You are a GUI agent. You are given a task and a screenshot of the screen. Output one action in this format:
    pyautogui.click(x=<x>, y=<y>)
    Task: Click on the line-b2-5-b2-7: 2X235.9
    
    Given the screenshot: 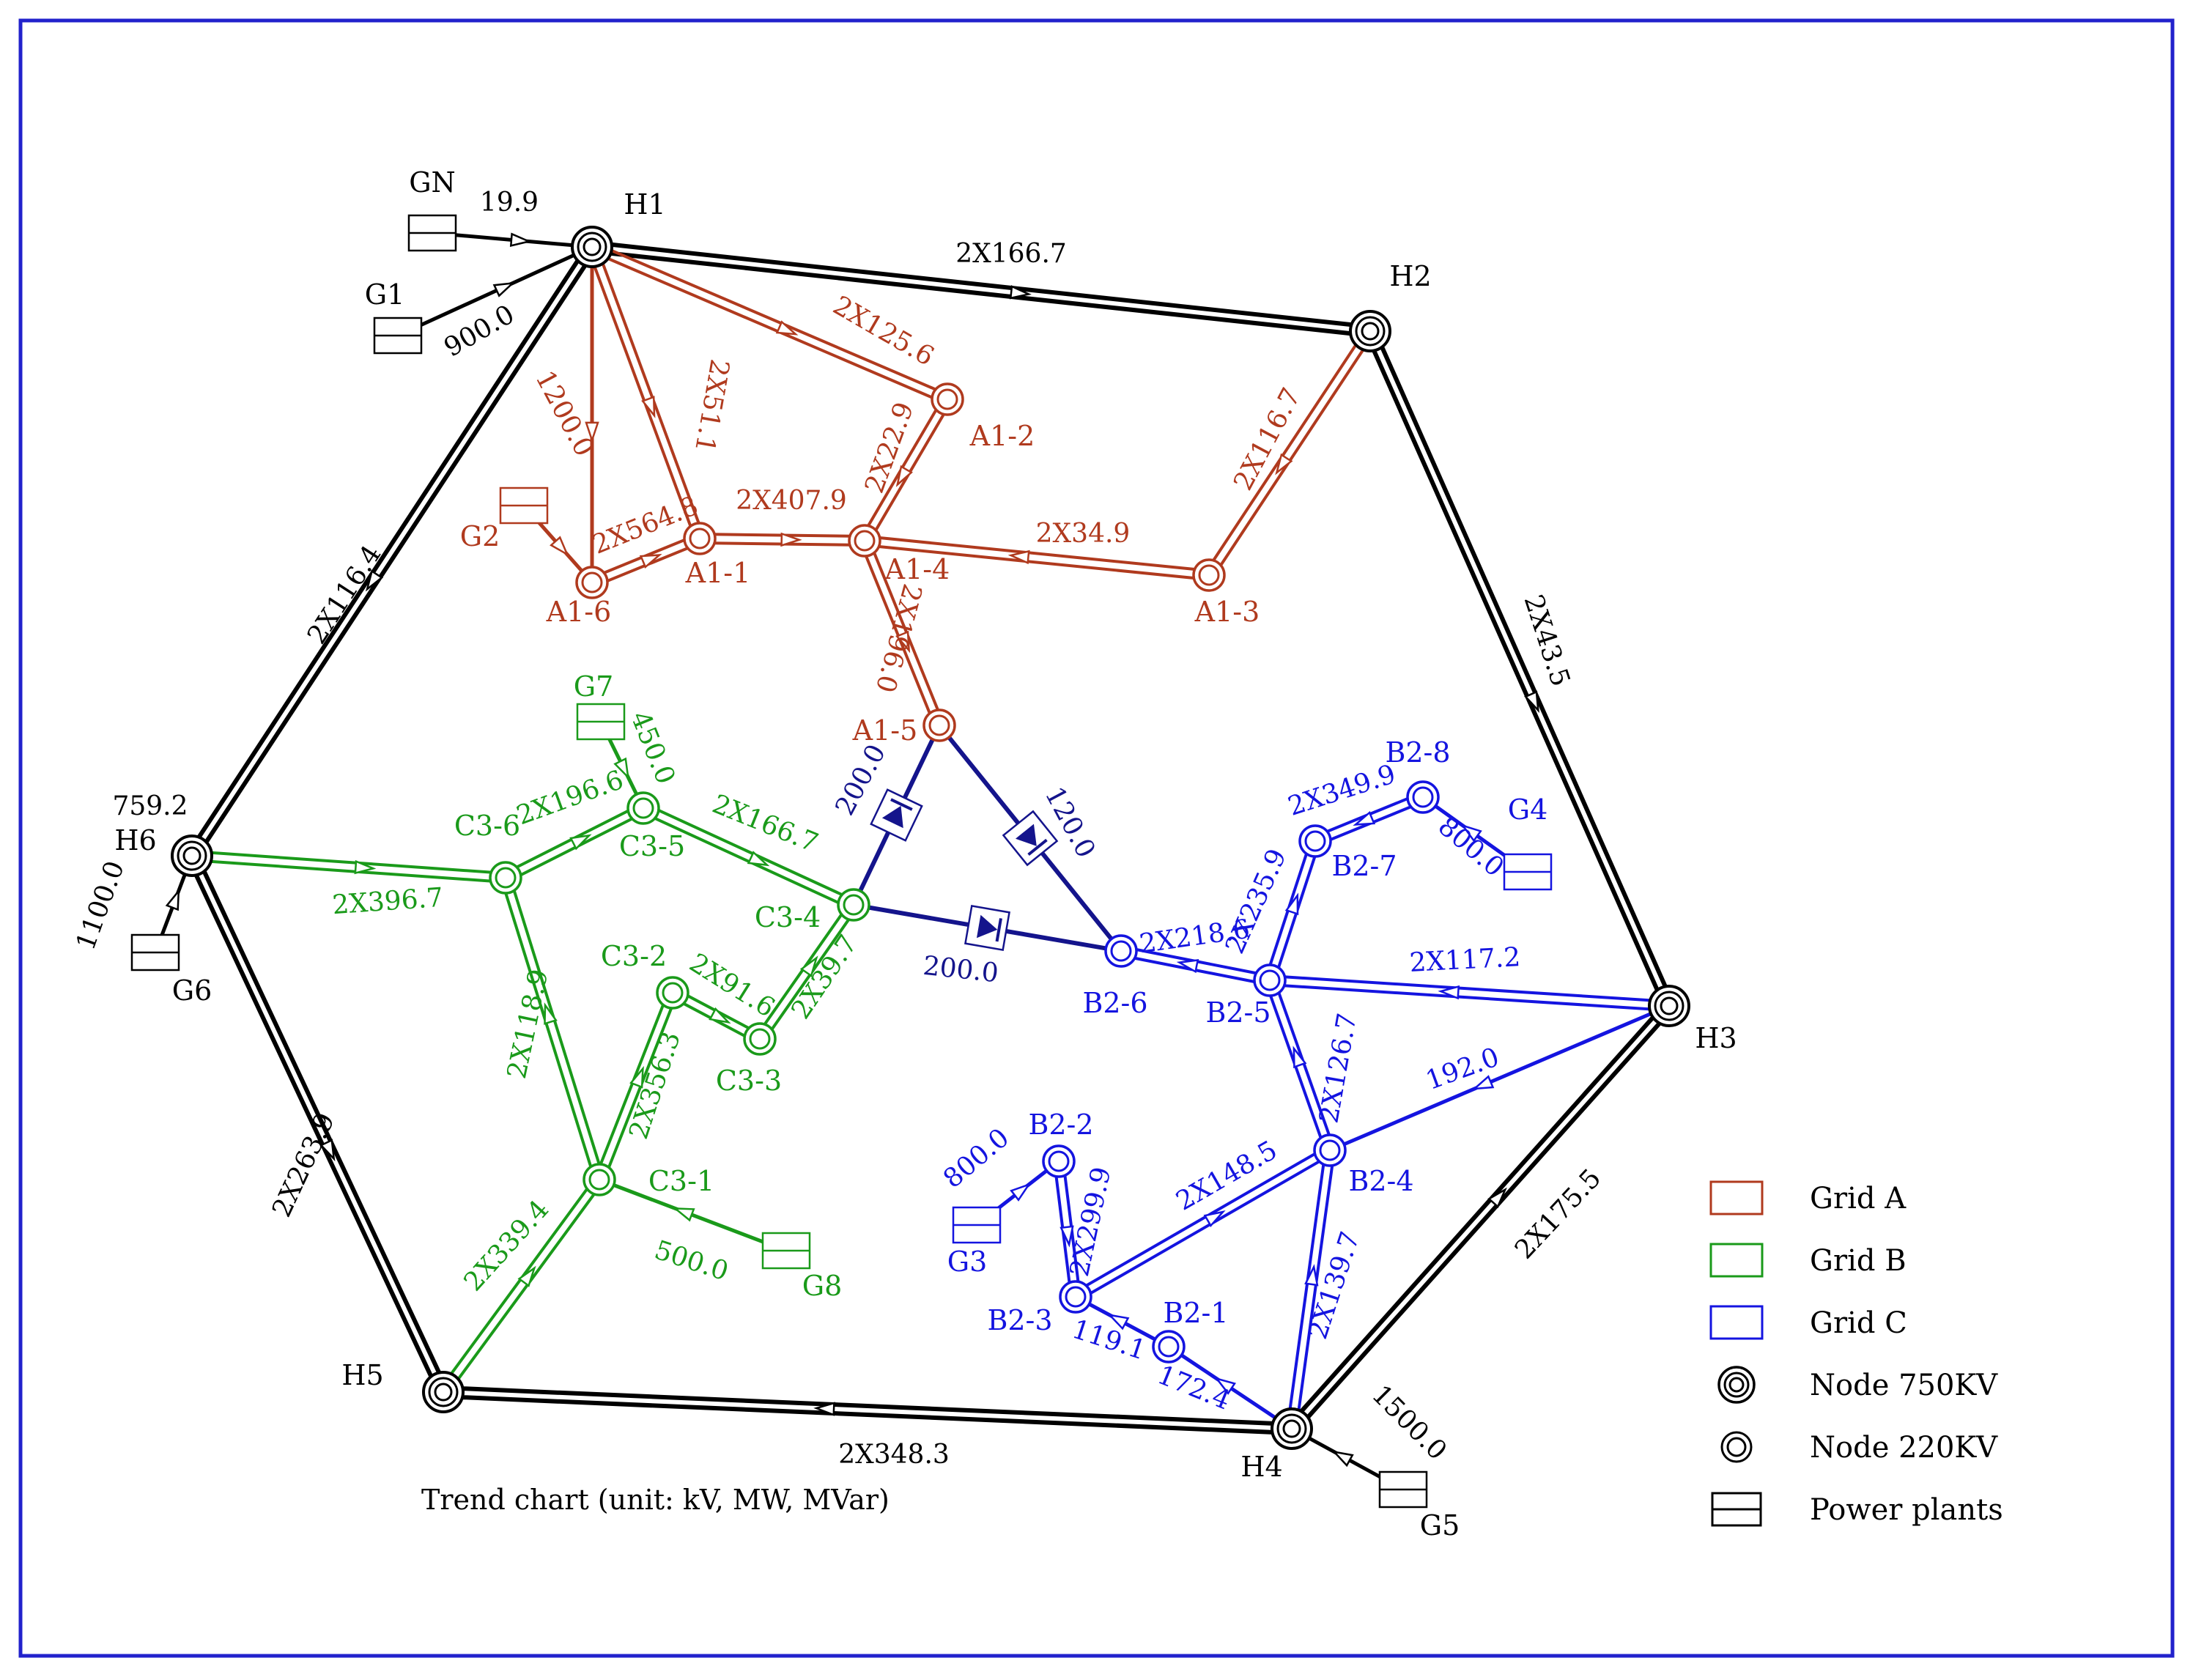 What is the action you would take?
    pyautogui.click(x=1270, y=911)
    